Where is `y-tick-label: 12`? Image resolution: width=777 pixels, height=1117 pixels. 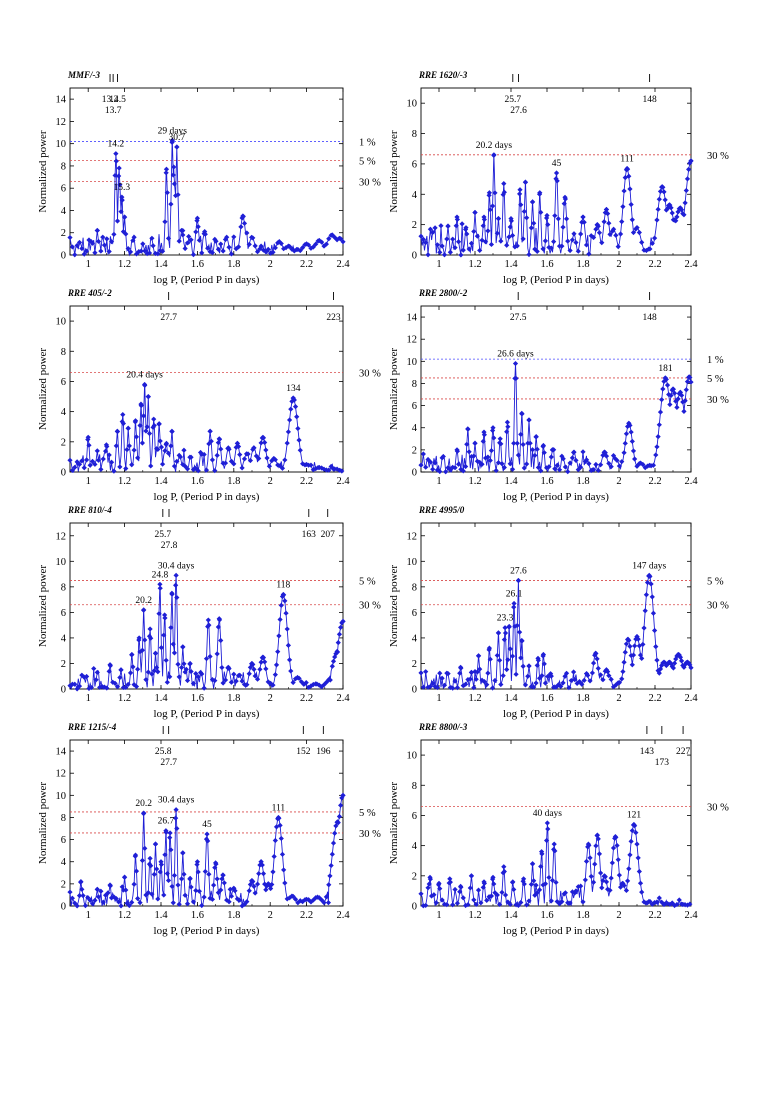
y-tick-label: 12 is located at coordinates (412, 536).